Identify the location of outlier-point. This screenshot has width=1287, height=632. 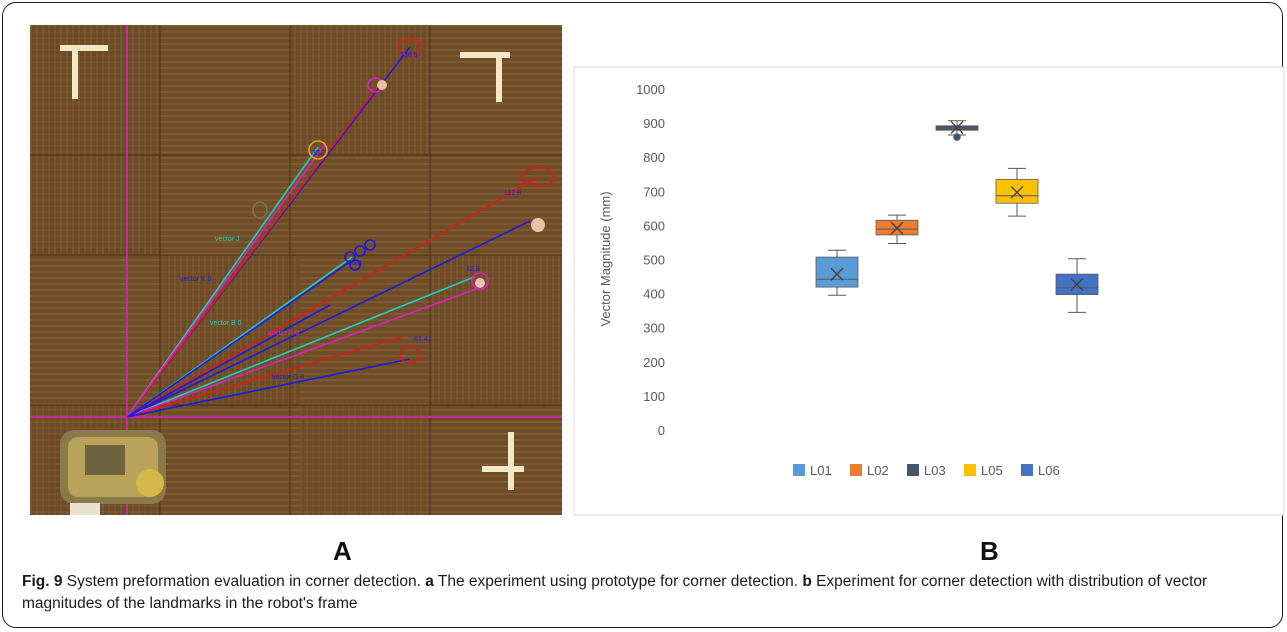
(957, 137).